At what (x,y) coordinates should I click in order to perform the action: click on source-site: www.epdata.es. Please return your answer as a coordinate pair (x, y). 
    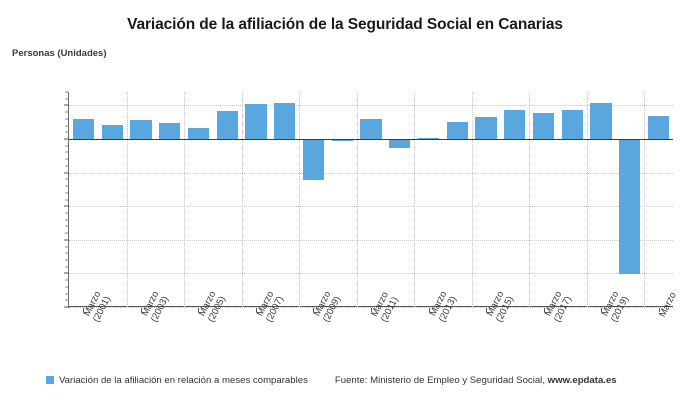
    Looking at the image, I should click on (582, 380).